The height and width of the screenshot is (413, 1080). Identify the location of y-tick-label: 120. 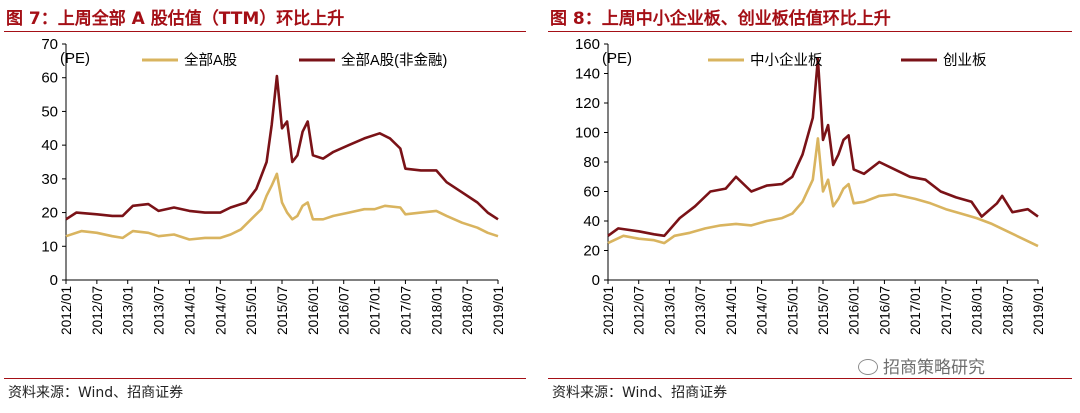
(587, 103).